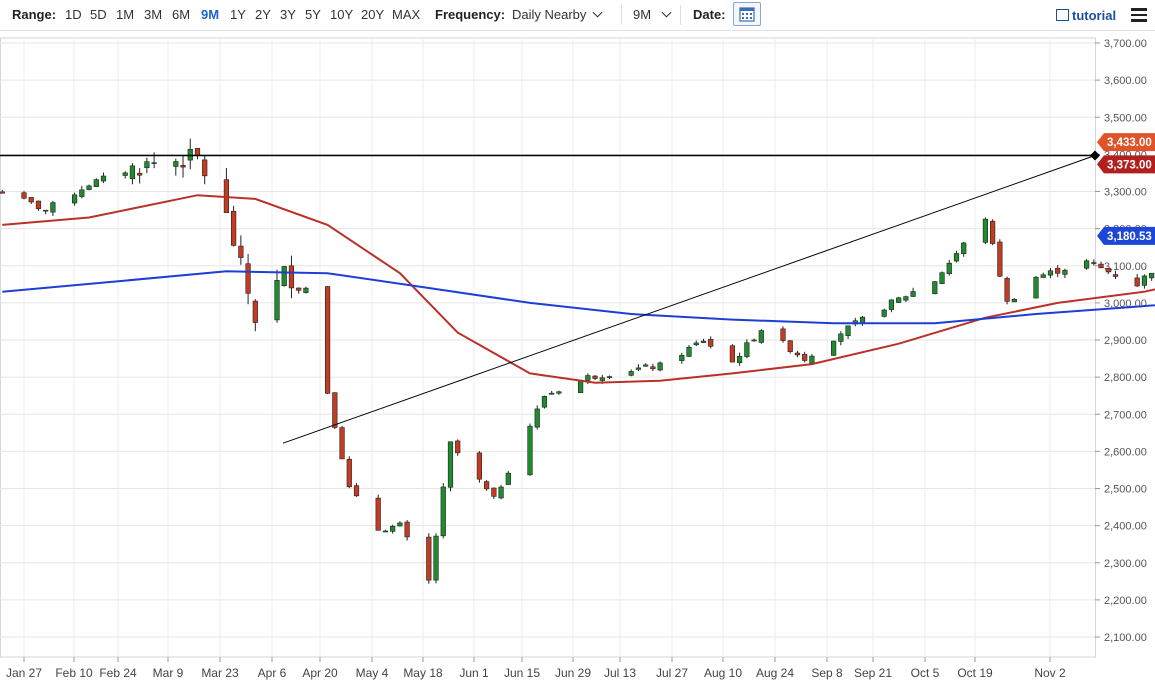  What do you see at coordinates (557, 14) in the screenshot?
I see `frequency-dropdown: Daily Nearby` at bounding box center [557, 14].